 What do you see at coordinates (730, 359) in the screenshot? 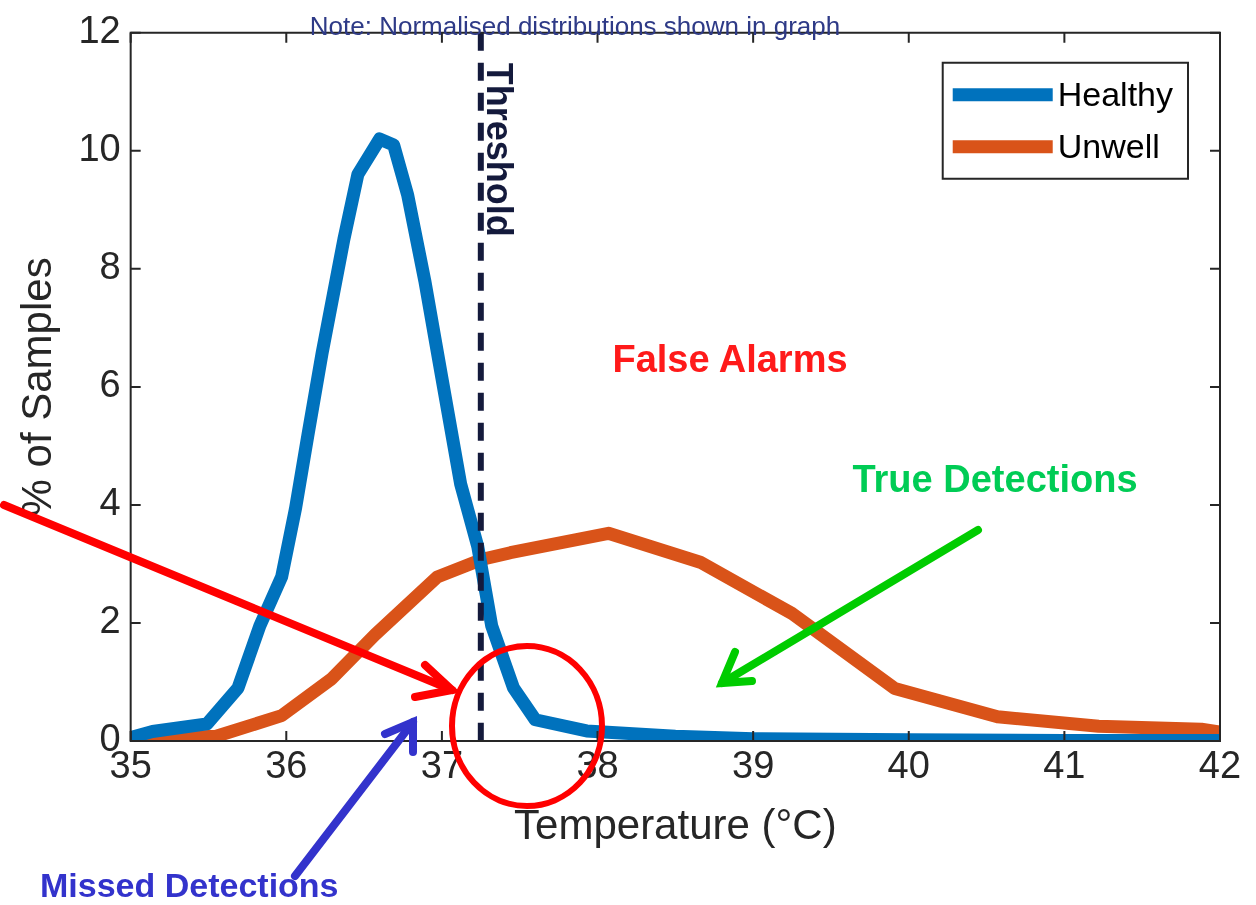
I see `annotation: False Alarms` at bounding box center [730, 359].